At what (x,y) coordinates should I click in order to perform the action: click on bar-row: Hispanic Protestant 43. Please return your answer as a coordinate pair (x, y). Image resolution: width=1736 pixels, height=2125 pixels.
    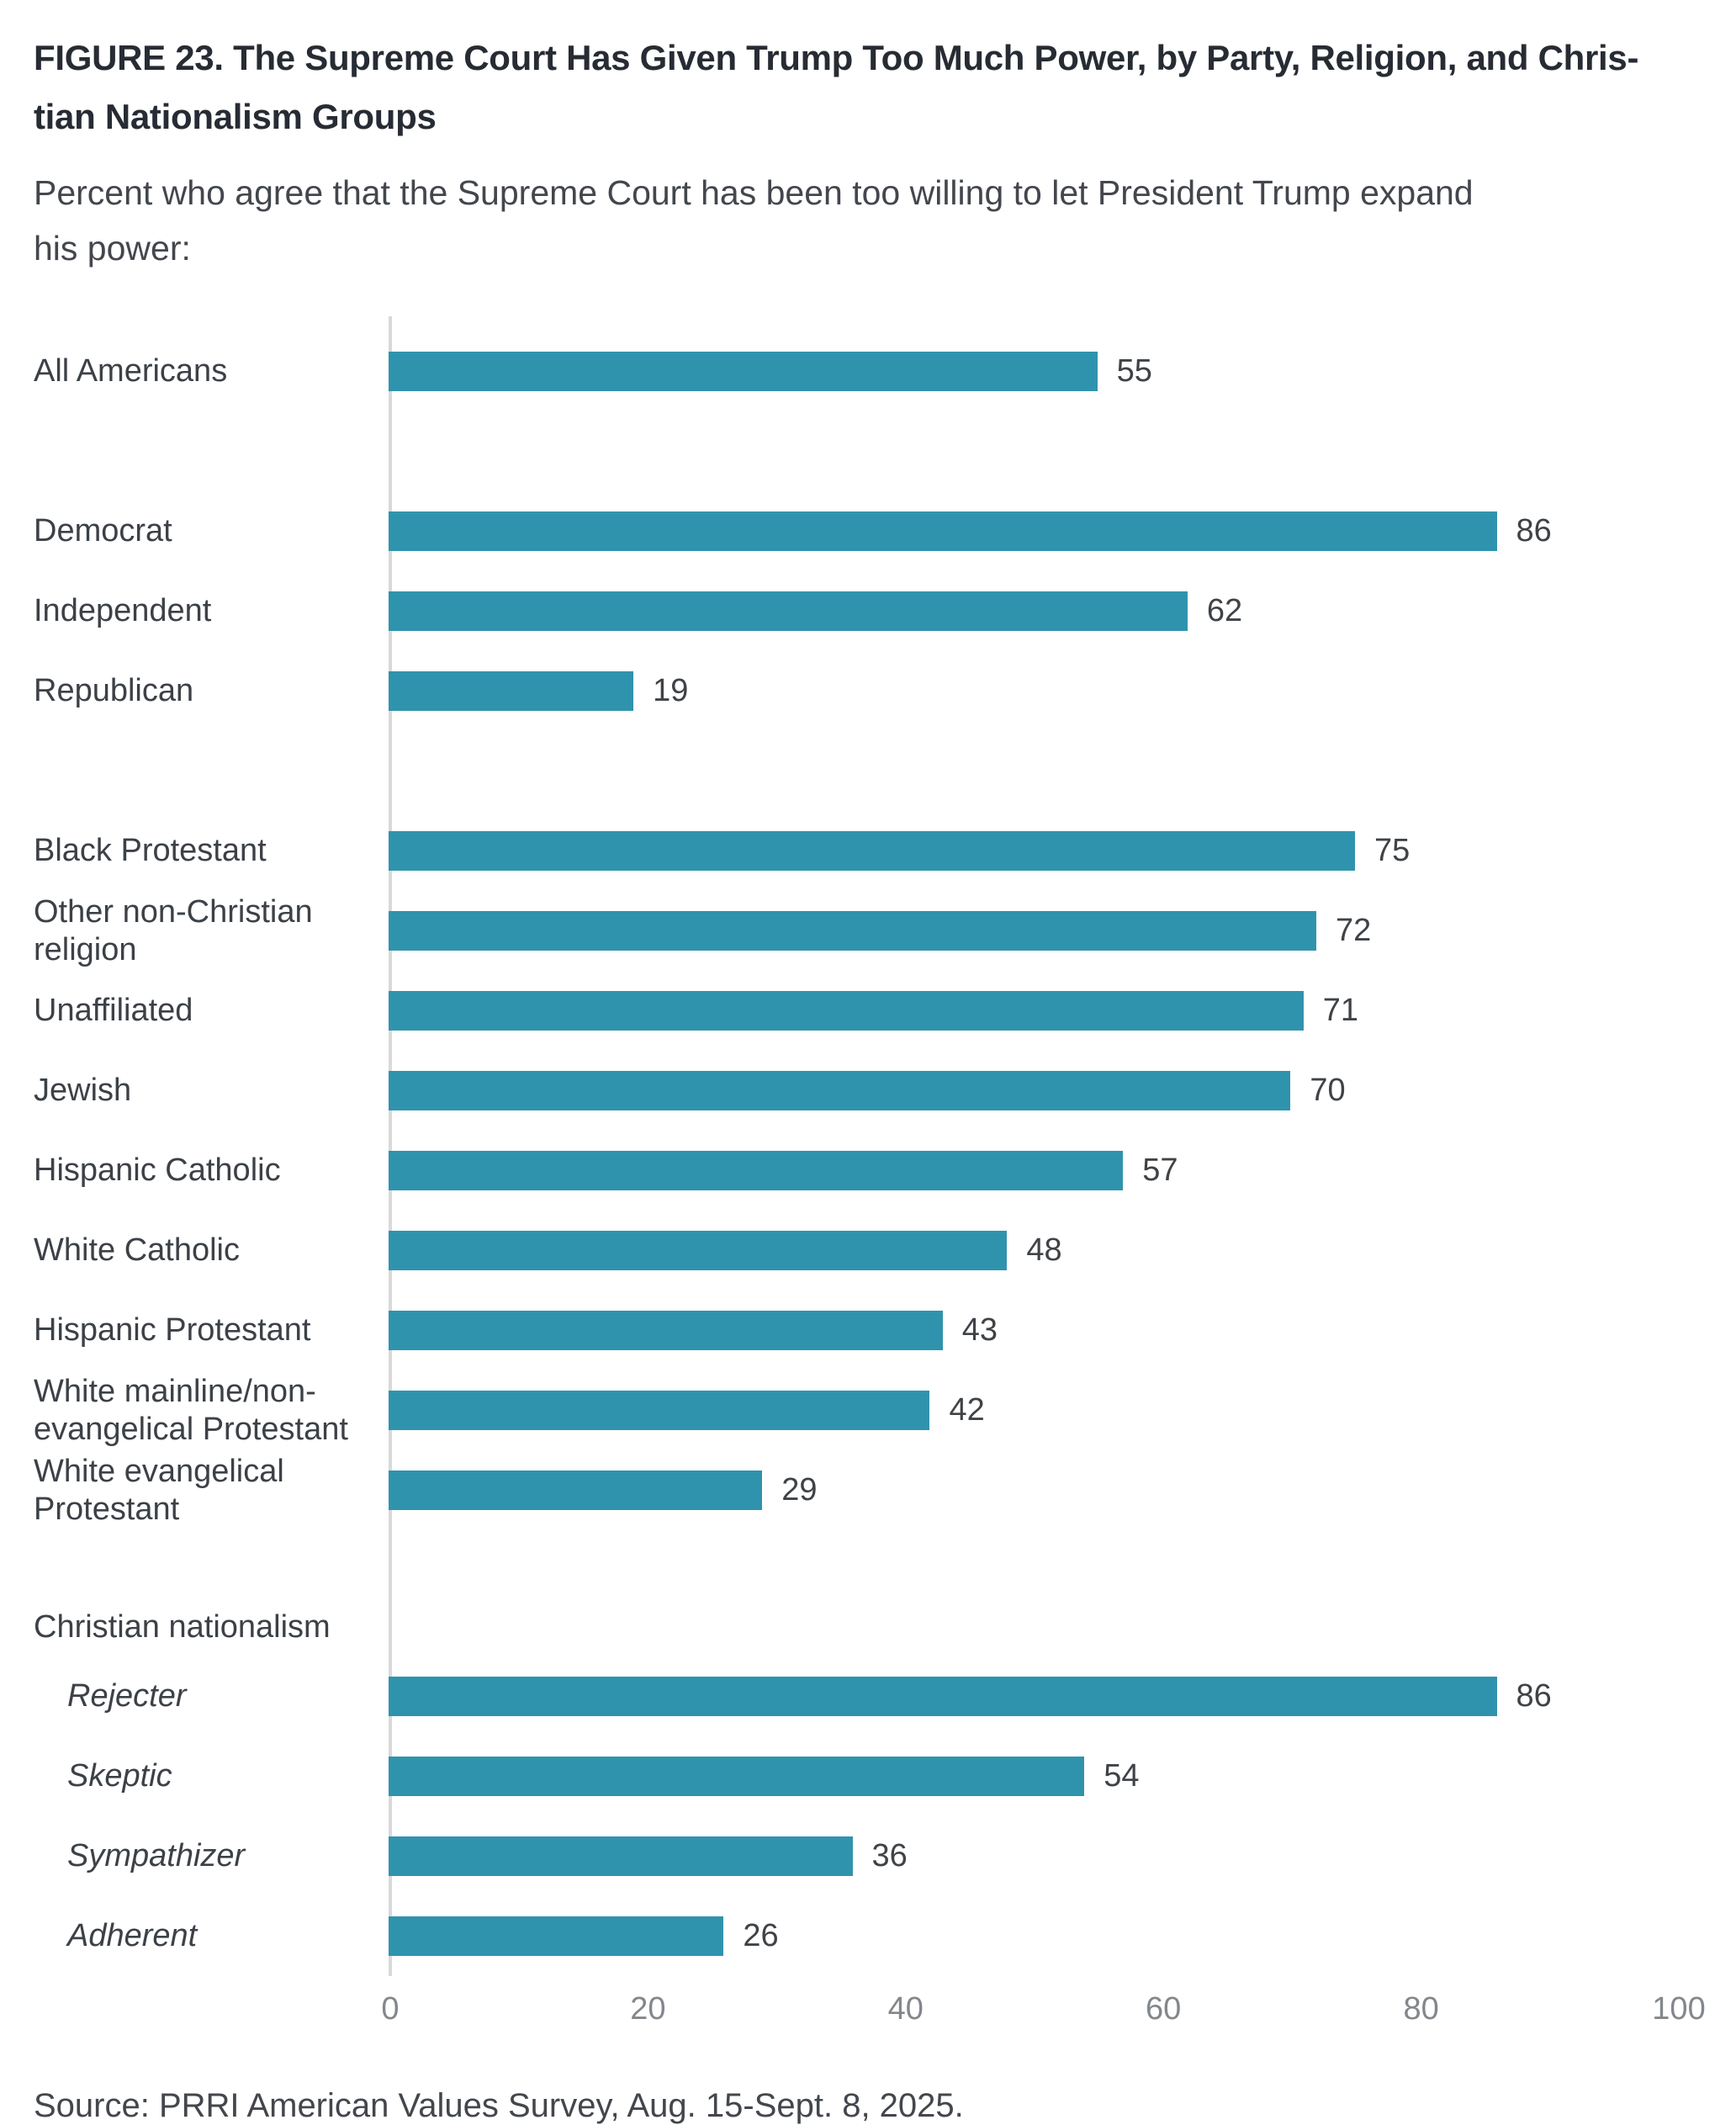
    Looking at the image, I should click on (868, 1330).